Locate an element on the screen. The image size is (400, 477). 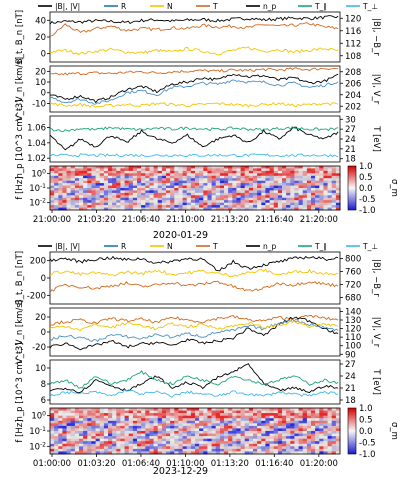
ytick-label-left: 10-2 is located at coordinates (37, 203).